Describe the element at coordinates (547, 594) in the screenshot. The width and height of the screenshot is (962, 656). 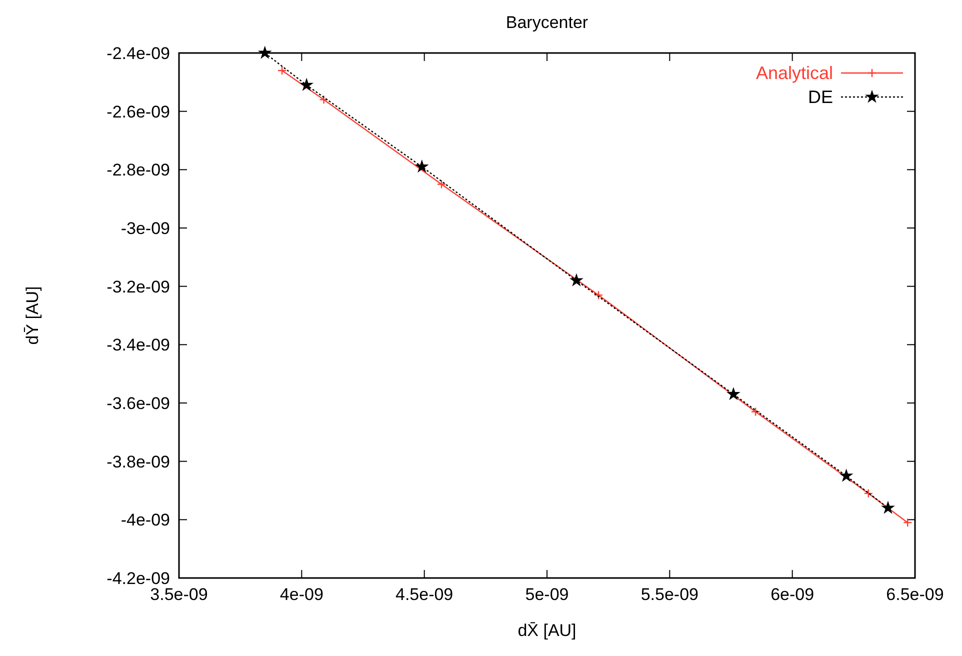
I see `x-tick-label: 5e-09` at that location.